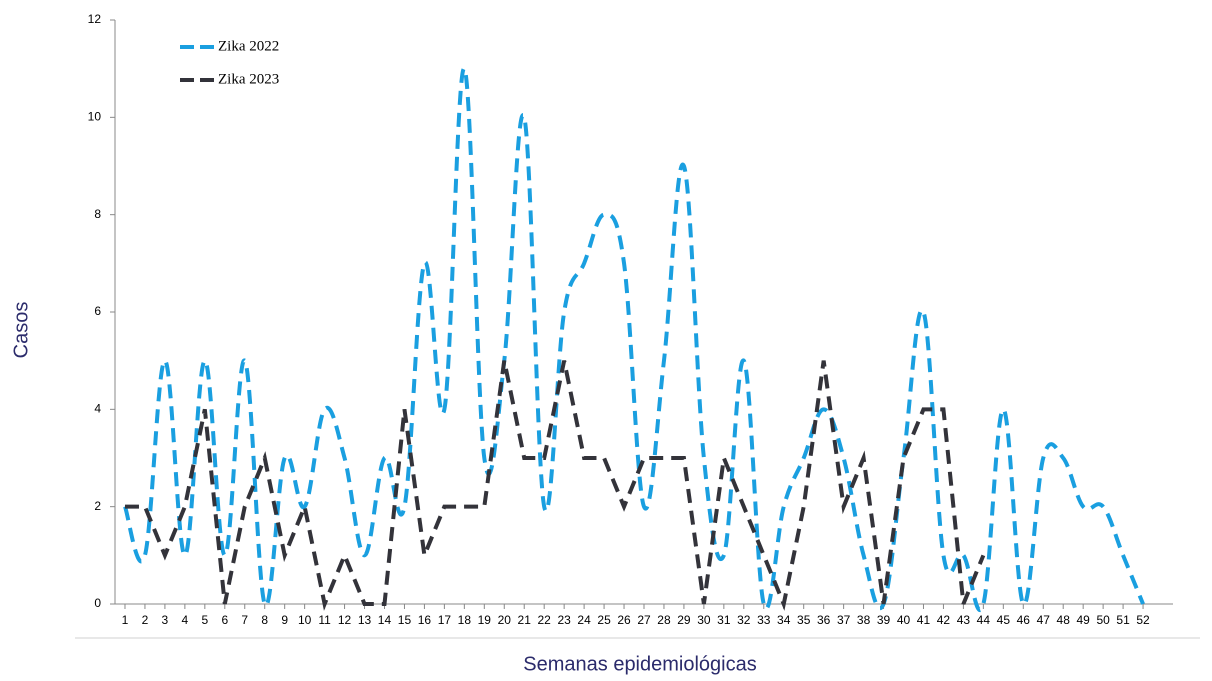  What do you see at coordinates (1044, 620) in the screenshot?
I see `x-tick-label: 47` at bounding box center [1044, 620].